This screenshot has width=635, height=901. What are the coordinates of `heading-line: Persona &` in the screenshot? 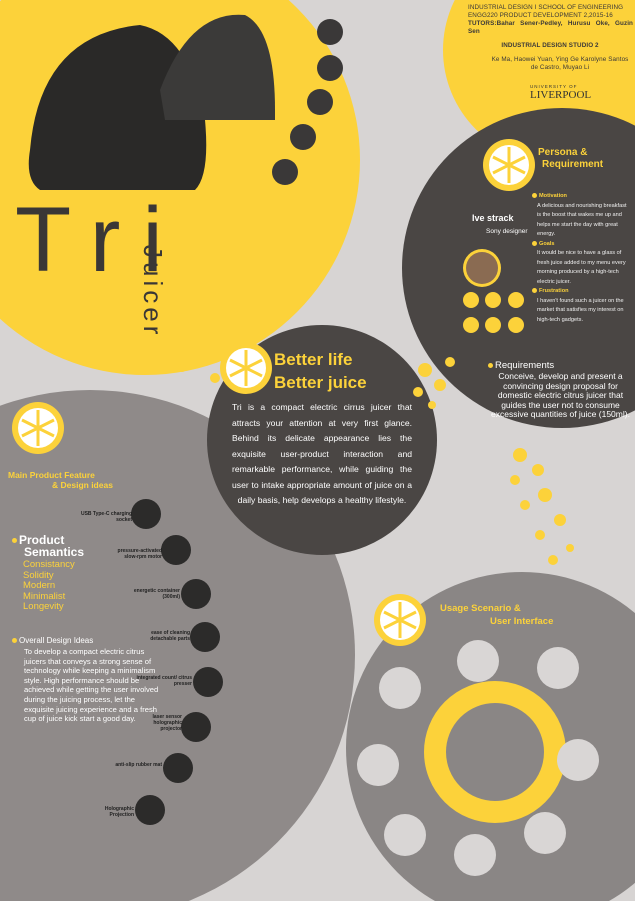 It's located at (563, 152).